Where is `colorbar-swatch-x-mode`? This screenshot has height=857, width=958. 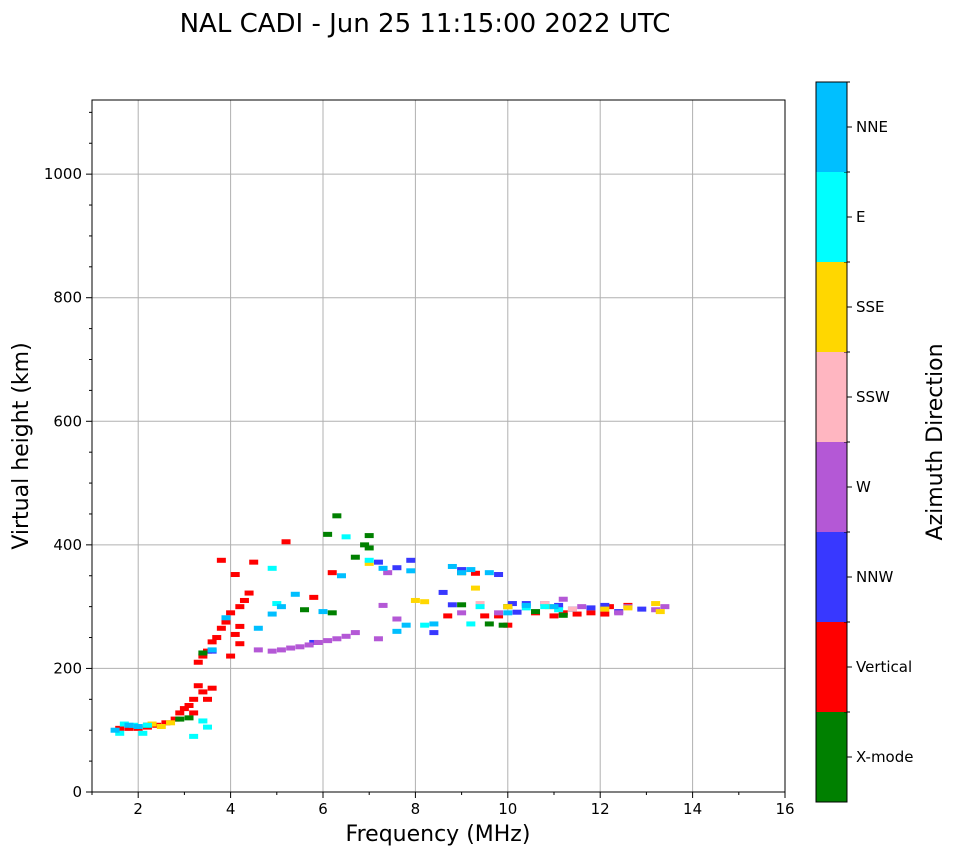
colorbar-swatch-x-mode is located at coordinates (831, 757).